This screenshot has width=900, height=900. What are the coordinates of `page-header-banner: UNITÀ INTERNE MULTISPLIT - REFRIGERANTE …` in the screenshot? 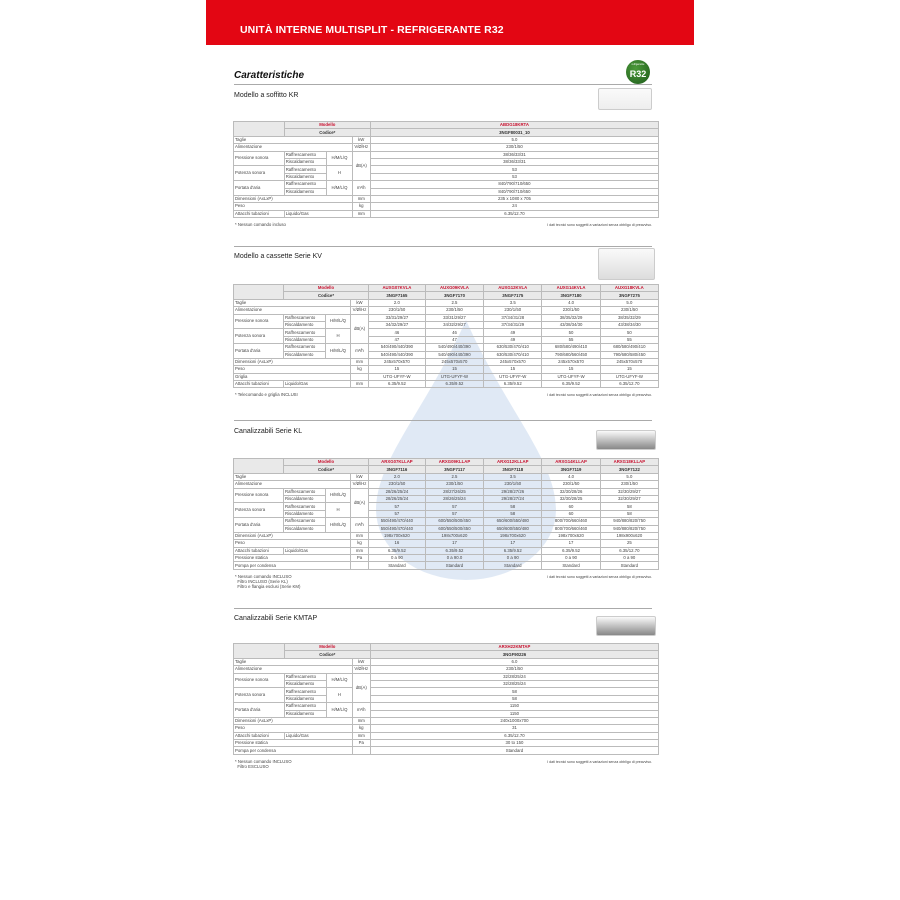 It's located at (450, 22).